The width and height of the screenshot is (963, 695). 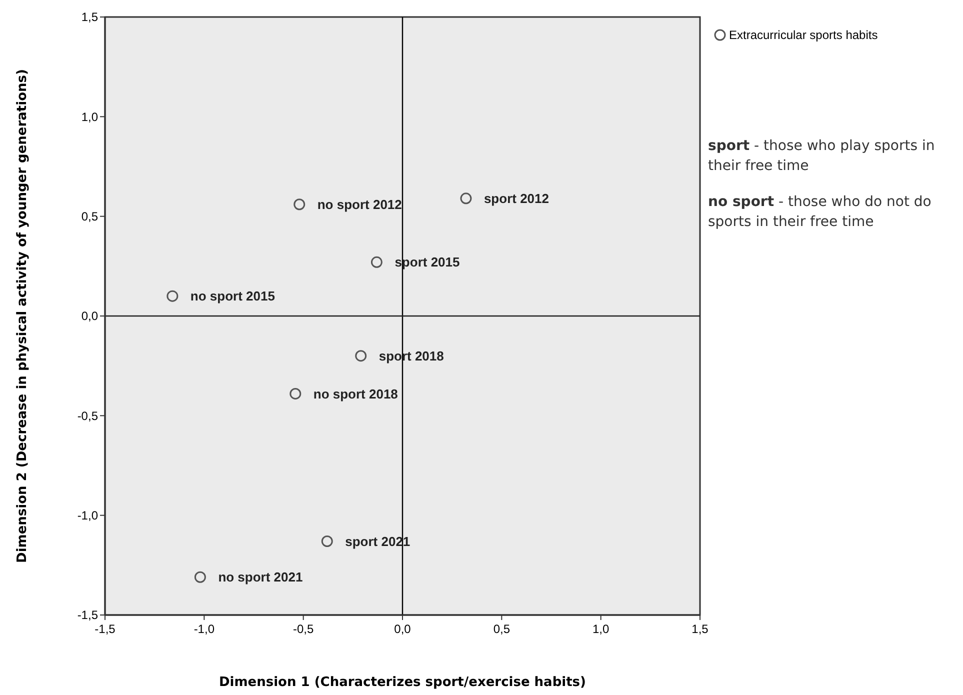 I want to click on annotation: sport 2012, so click(x=517, y=198).